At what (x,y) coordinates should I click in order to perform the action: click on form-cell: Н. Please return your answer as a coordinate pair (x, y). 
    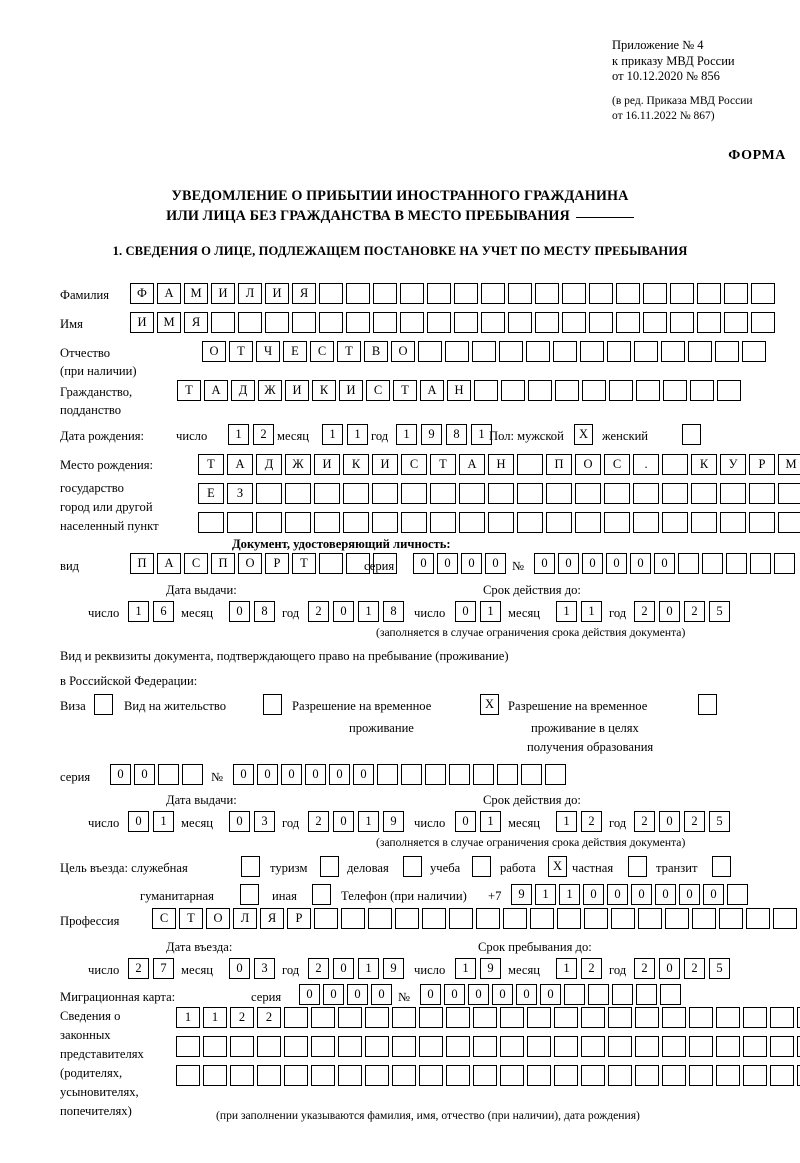
    Looking at the image, I should click on (501, 464).